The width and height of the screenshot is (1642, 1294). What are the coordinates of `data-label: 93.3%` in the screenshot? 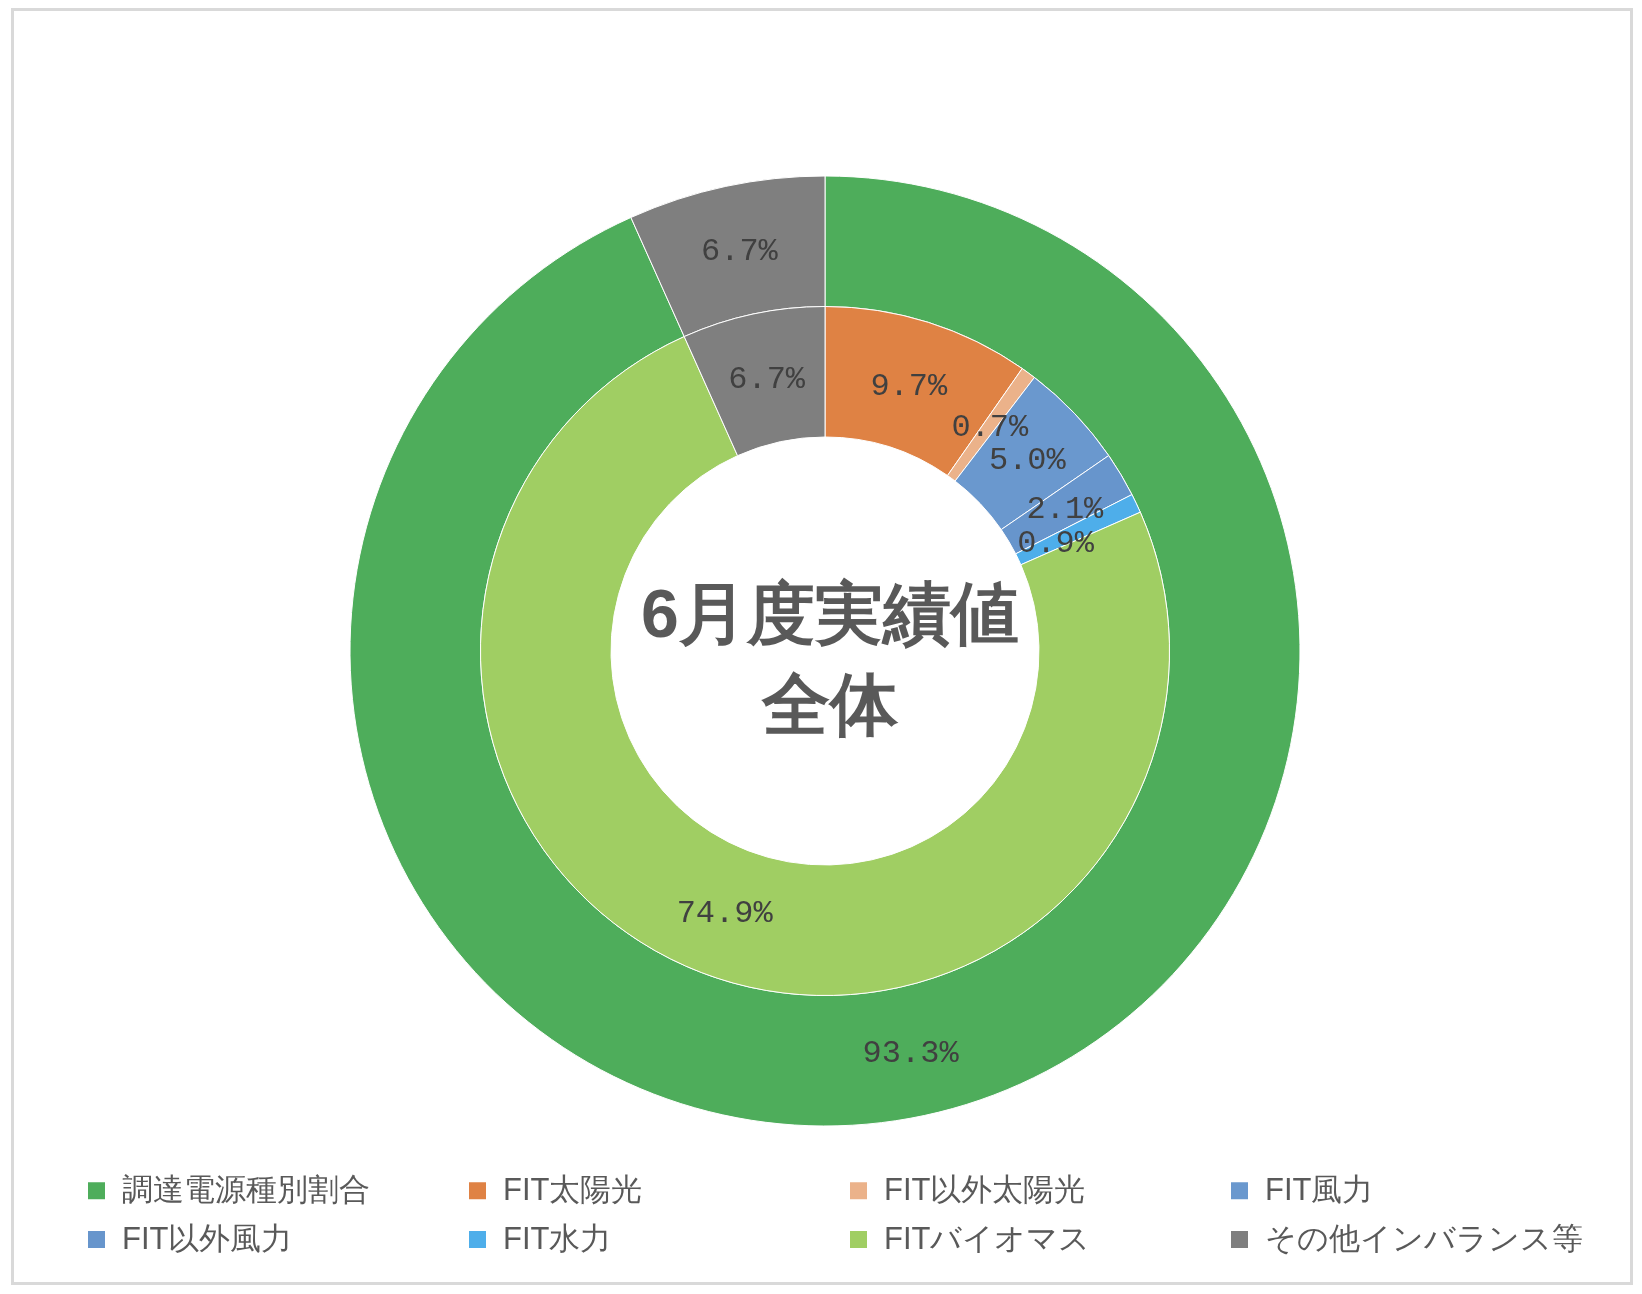 It's located at (911, 1053).